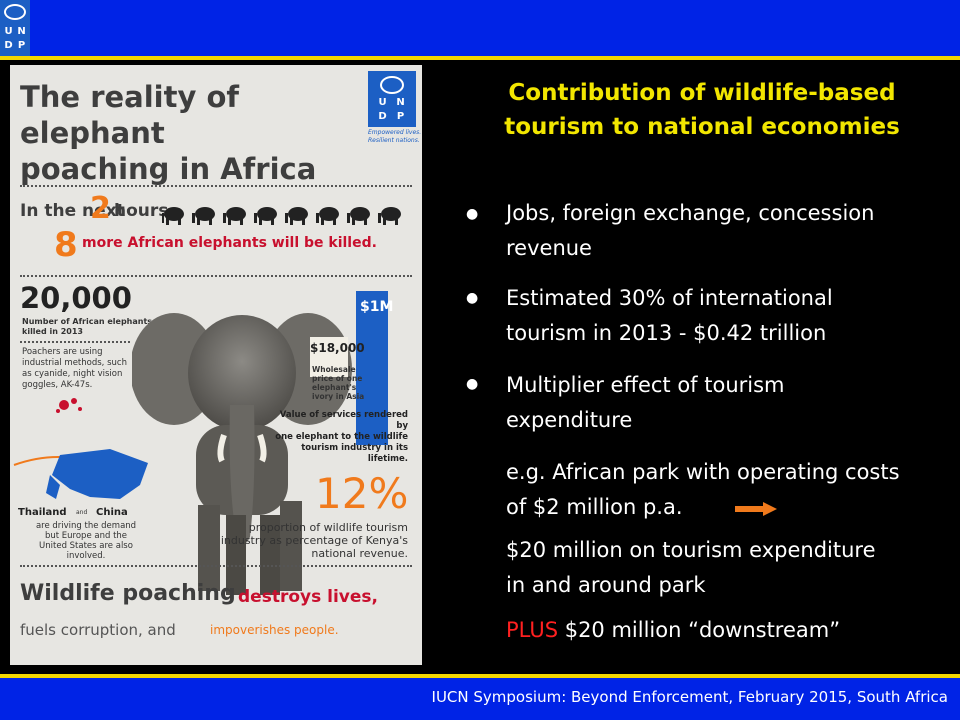 The height and width of the screenshot is (720, 960). I want to click on text-line: Value of services rendered by, so click(343, 420).